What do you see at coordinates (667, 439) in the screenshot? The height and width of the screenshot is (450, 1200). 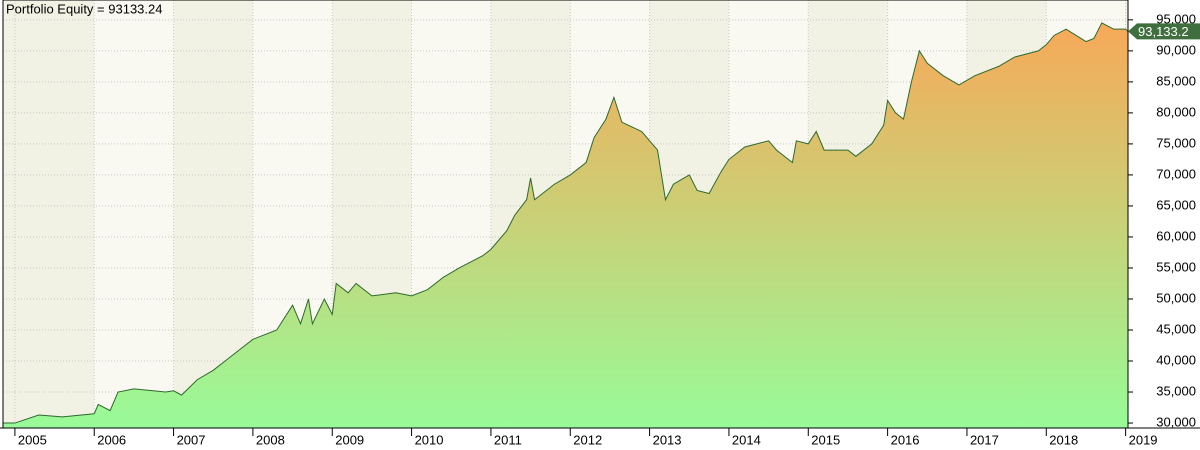 I see `x-tick-label: 2013` at bounding box center [667, 439].